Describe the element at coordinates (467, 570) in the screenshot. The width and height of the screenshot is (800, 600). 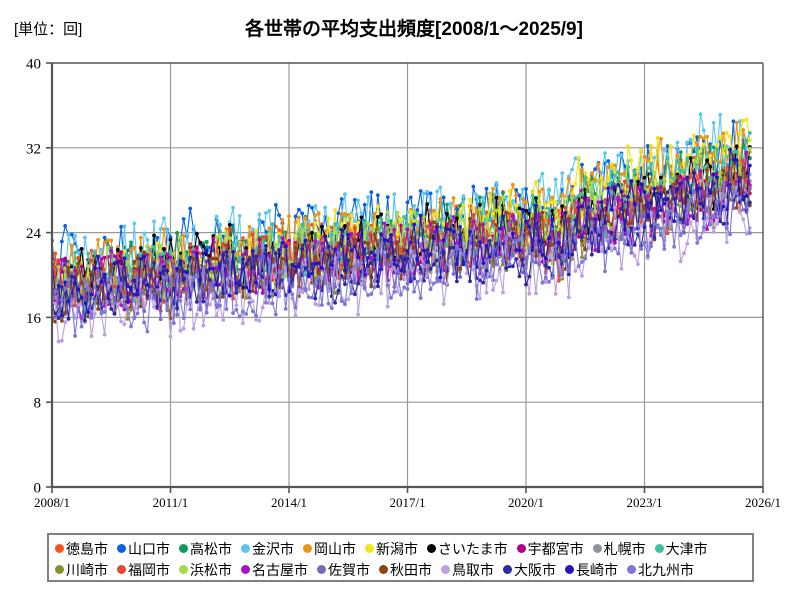
I see `legend-item-鳥取市: 鳥取市` at that location.